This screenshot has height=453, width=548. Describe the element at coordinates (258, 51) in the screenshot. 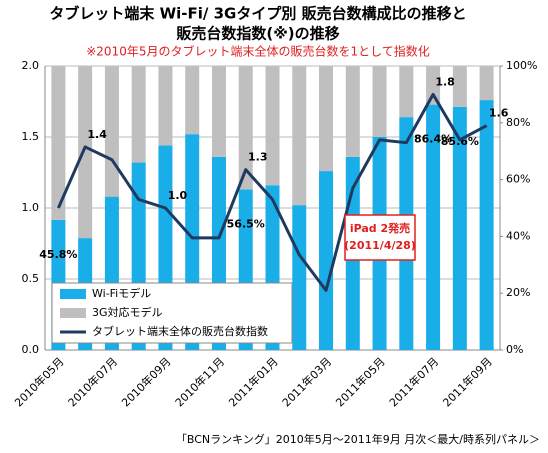

I see `chart-subtitle: ※2010年5月のタブレット端末全体の販売台数を1として指数化` at that location.